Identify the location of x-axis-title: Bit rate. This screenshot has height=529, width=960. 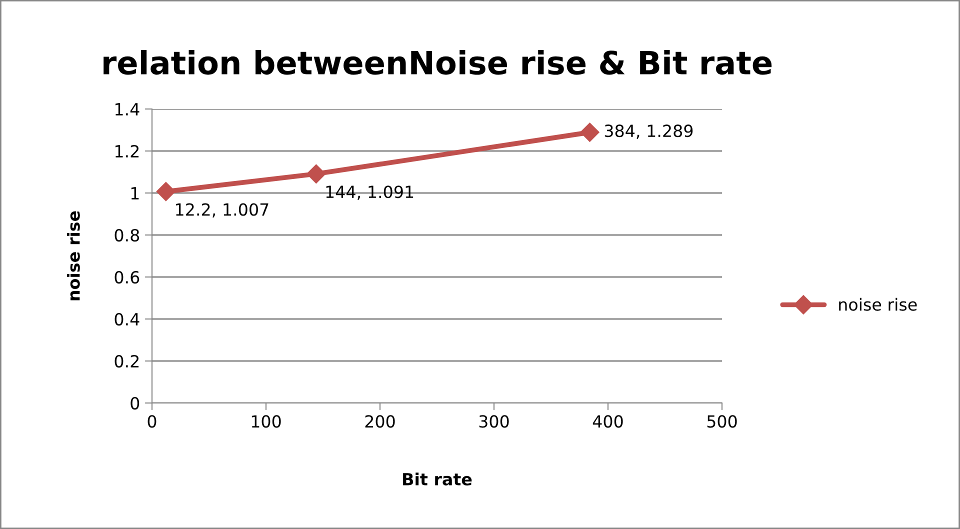
(437, 479).